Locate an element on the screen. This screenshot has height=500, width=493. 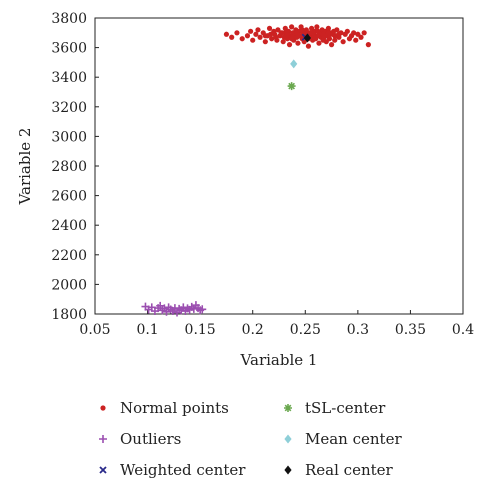
legend-outliers-icon is located at coordinates (103, 439).